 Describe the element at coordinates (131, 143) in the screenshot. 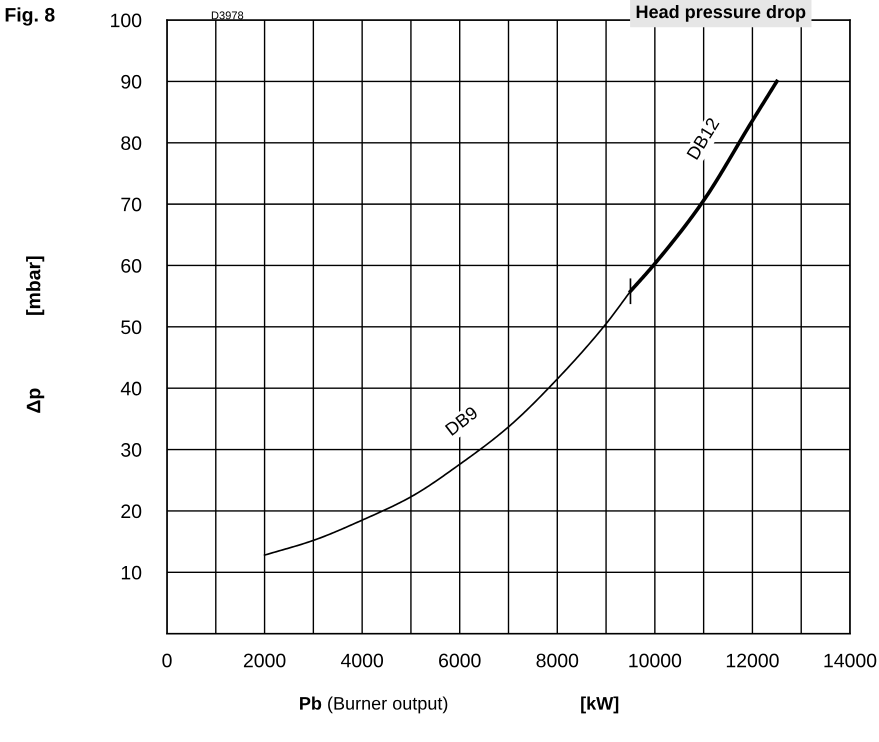

I see `y-tick-label: 80` at that location.